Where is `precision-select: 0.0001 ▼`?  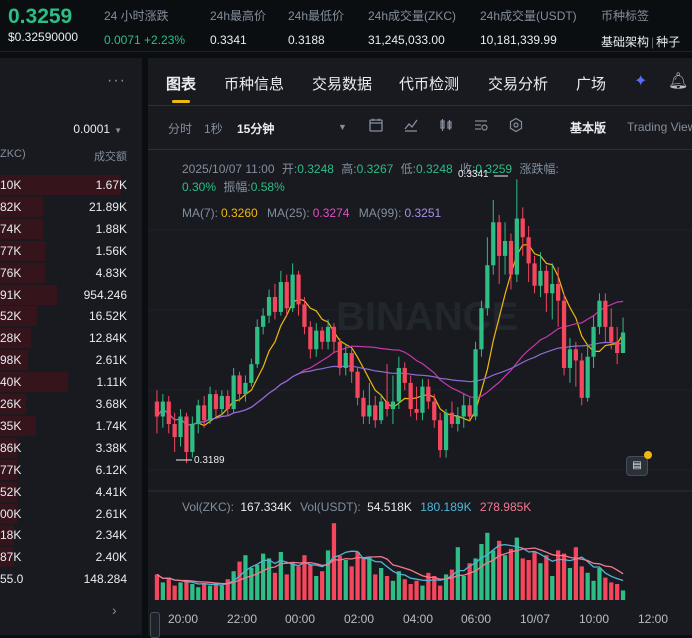 precision-select: 0.0001 ▼ is located at coordinates (97, 129).